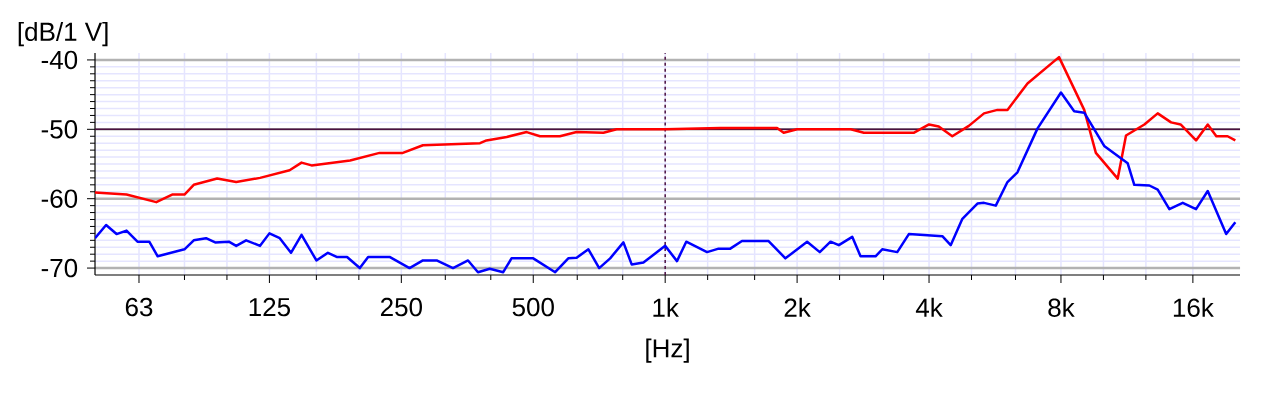  I want to click on y-tick-label: -70, so click(59, 268).